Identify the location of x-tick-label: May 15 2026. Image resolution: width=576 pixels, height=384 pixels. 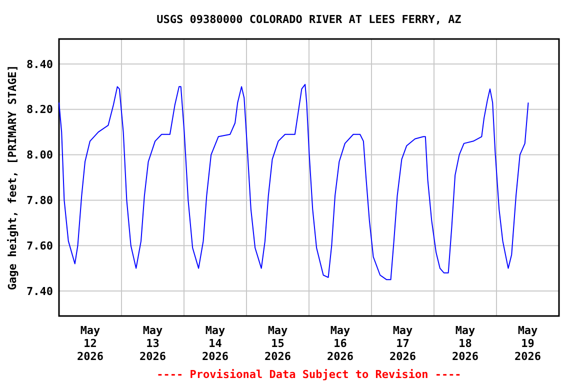
(278, 343).